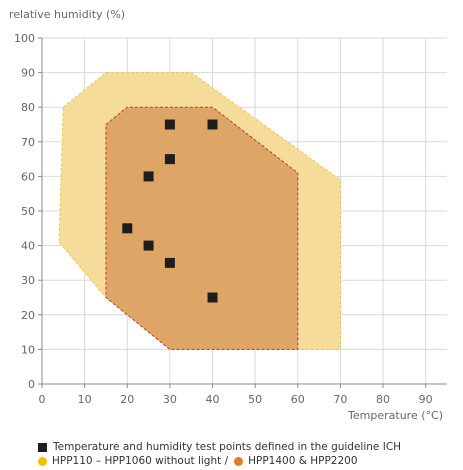 Image resolution: width=463 pixels, height=470 pixels. I want to click on y-tick-label: 90, so click(28, 73).